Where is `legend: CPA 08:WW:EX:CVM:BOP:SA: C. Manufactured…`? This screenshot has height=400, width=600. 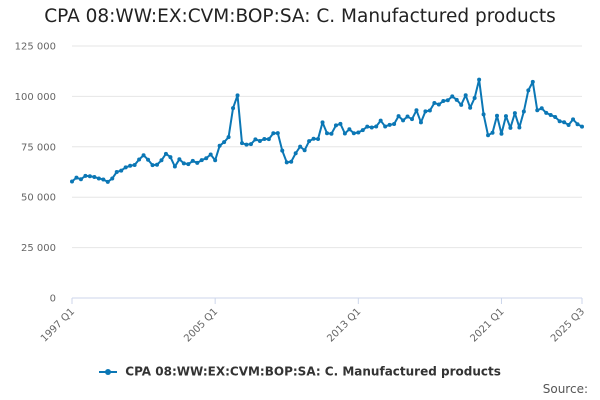 legend: CPA 08:WW:EX:CVM:BOP:SA: C. Manufactured… is located at coordinates (300, 371).